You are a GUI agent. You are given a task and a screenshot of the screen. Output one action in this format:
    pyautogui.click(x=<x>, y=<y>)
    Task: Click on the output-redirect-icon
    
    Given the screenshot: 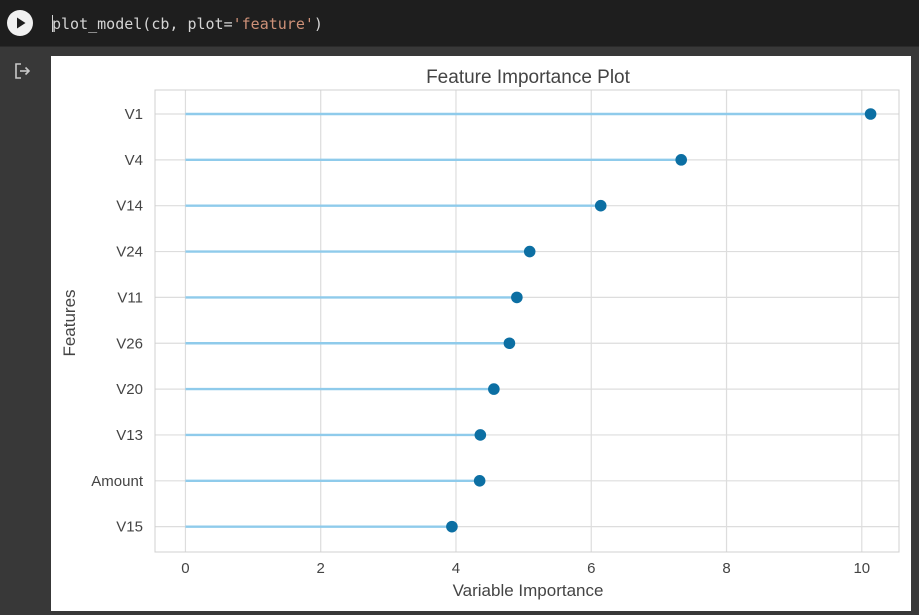 What is the action you would take?
    pyautogui.click(x=23, y=71)
    